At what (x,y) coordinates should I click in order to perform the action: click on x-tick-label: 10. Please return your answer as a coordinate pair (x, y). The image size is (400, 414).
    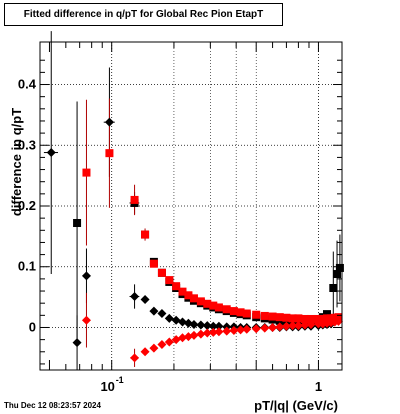
    Looking at the image, I should click on (107, 386).